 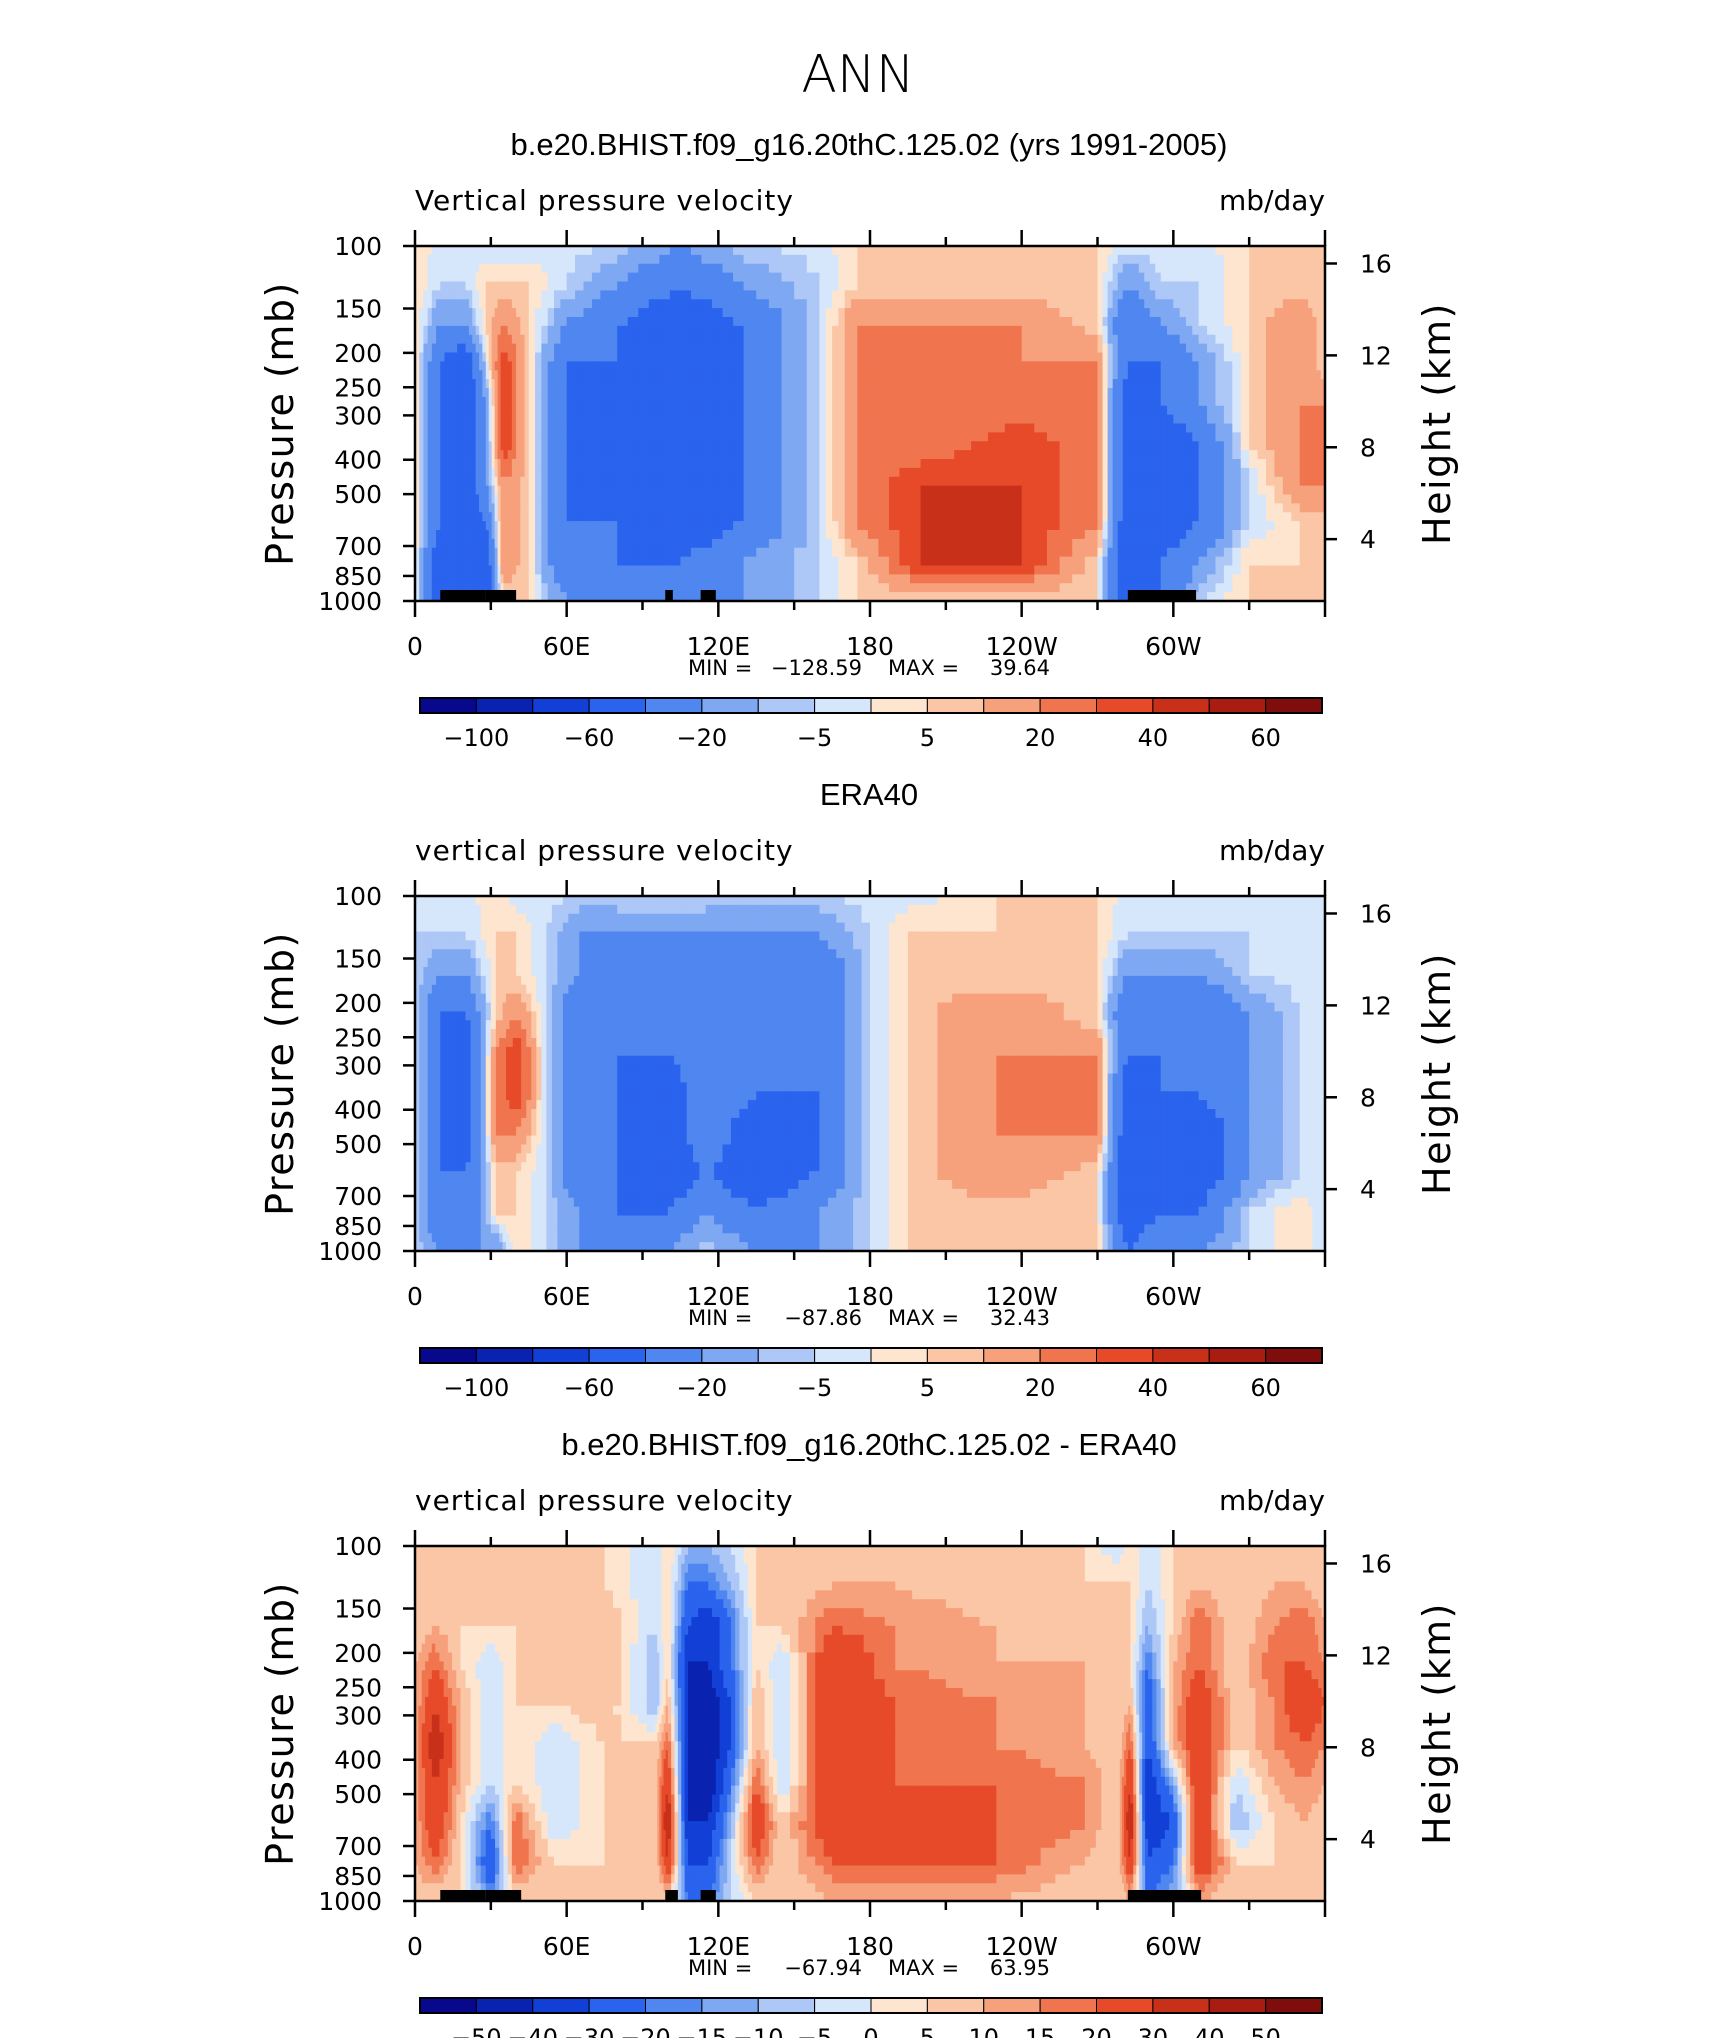 What do you see at coordinates (1272, 850) in the screenshot?
I see `units-label: mb/day` at bounding box center [1272, 850].